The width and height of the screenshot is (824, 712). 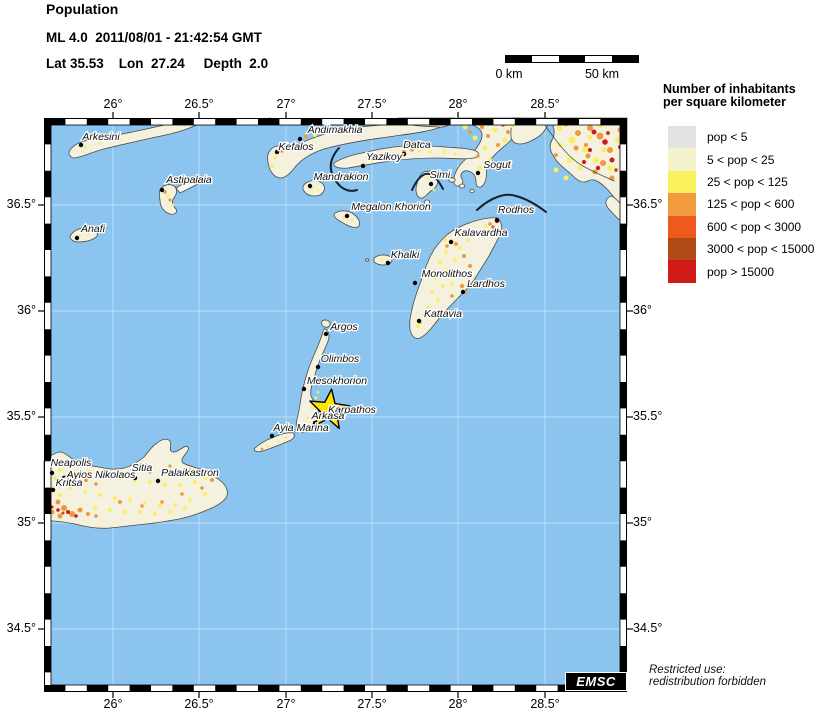 I want to click on place-label: Argos, so click(x=343, y=327).